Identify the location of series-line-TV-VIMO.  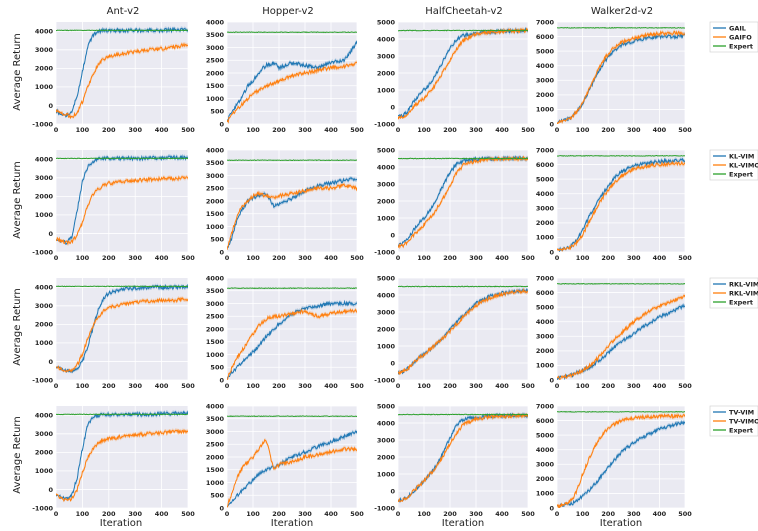
(463, 457).